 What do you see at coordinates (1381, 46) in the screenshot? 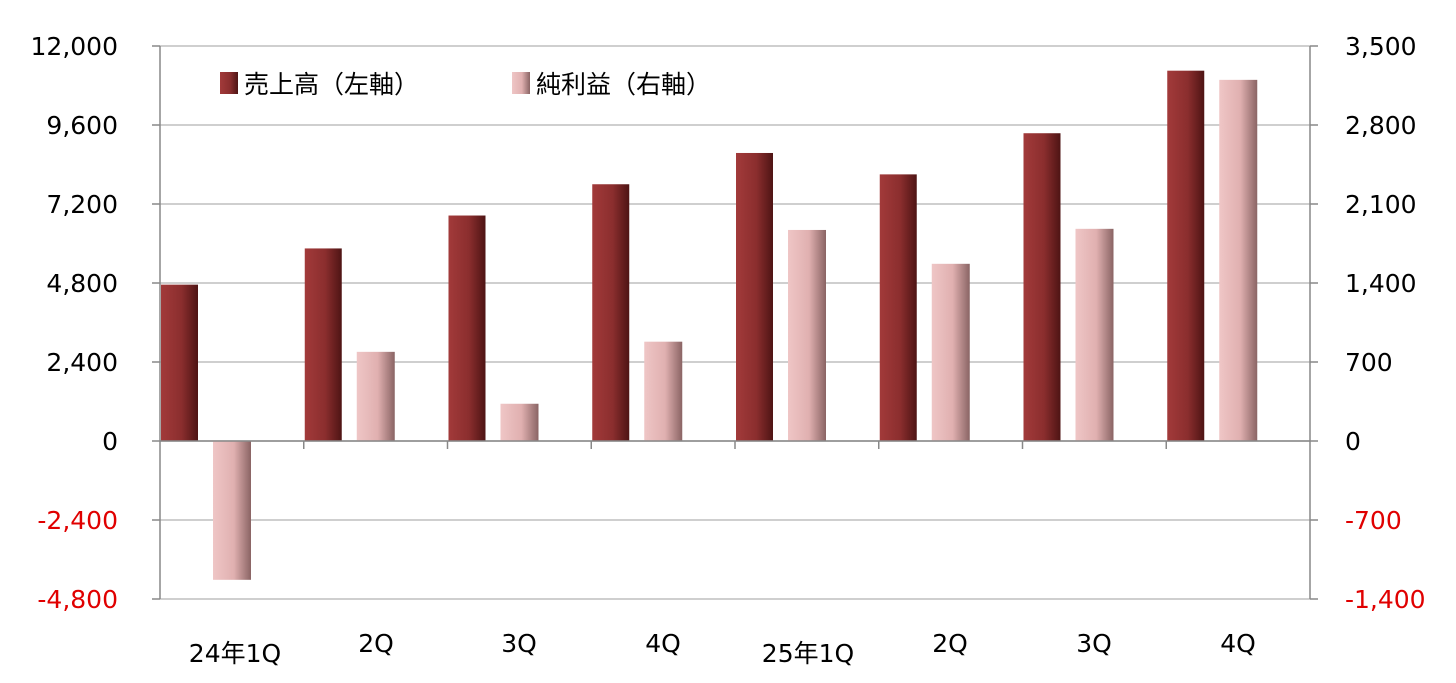
I see `right-tick-label: 3,500` at bounding box center [1381, 46].